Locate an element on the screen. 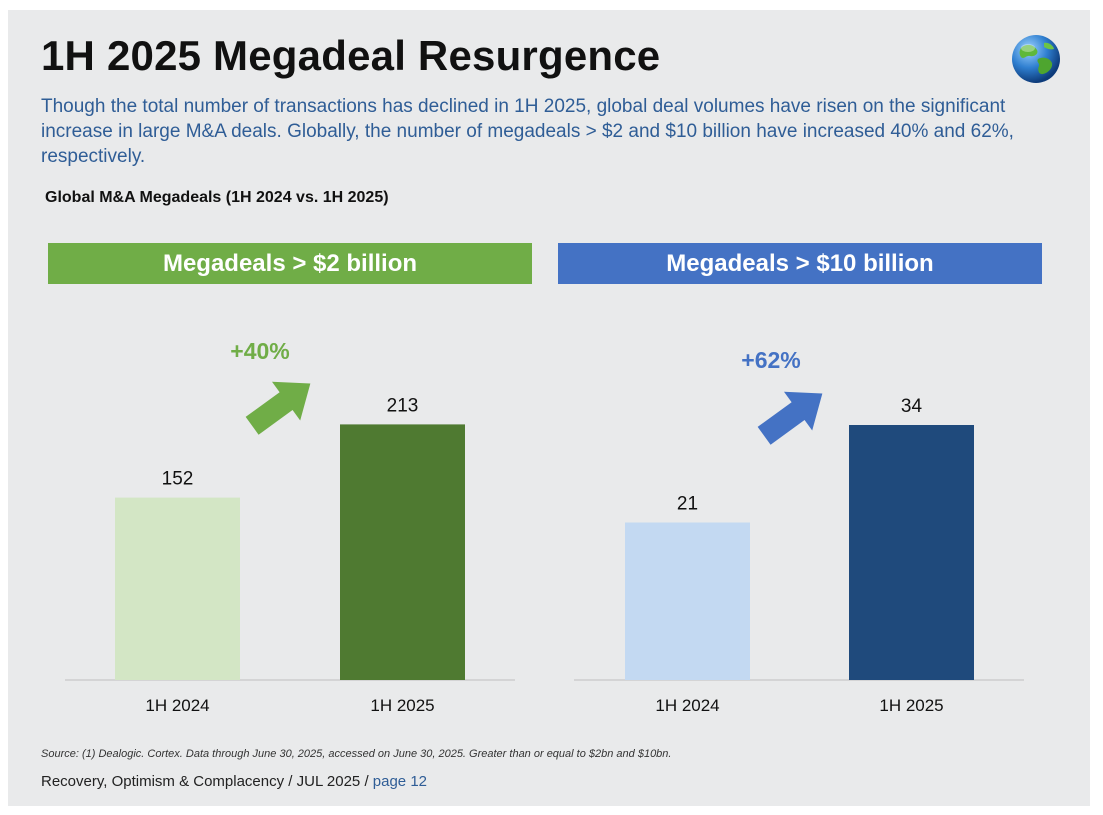 Image resolution: width=1103 pixels, height=815 pixels. tick-label-10bn-2: 1H 2025 is located at coordinates (911, 705).